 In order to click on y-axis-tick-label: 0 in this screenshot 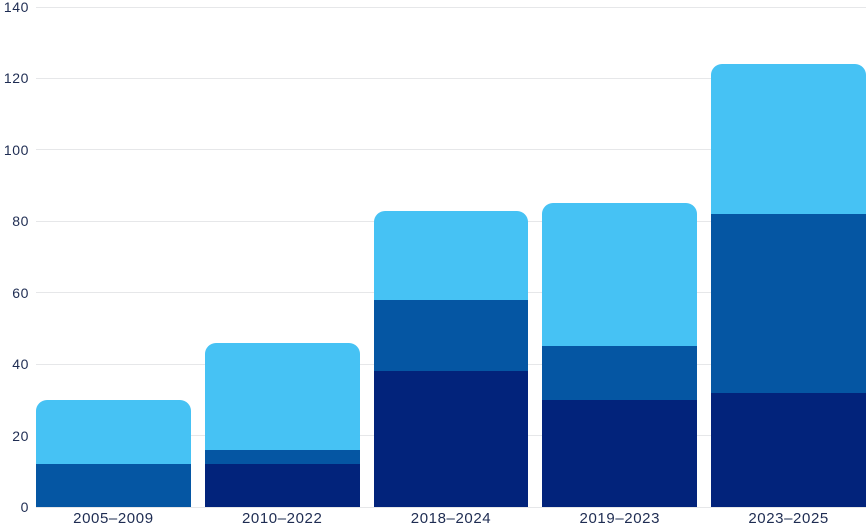, I will do `click(24, 507)`.